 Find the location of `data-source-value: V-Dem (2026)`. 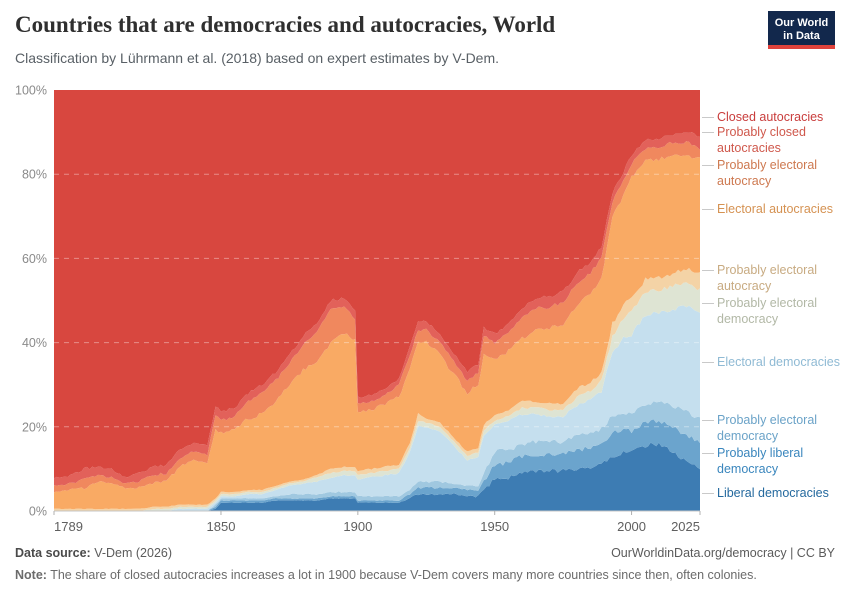

data-source-value: V-Dem (2026) is located at coordinates (131, 553).